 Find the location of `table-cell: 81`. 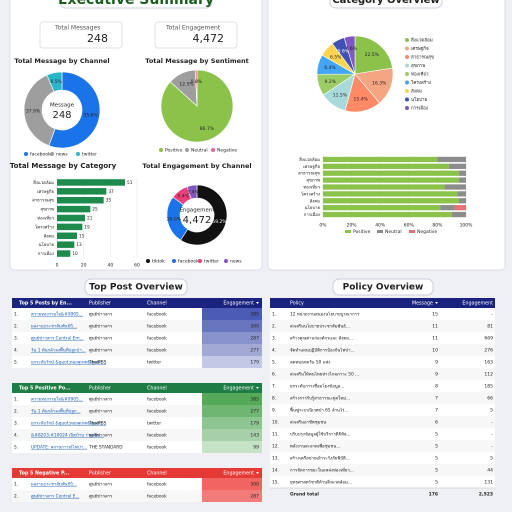

table-cell: 81 is located at coordinates (490, 327).